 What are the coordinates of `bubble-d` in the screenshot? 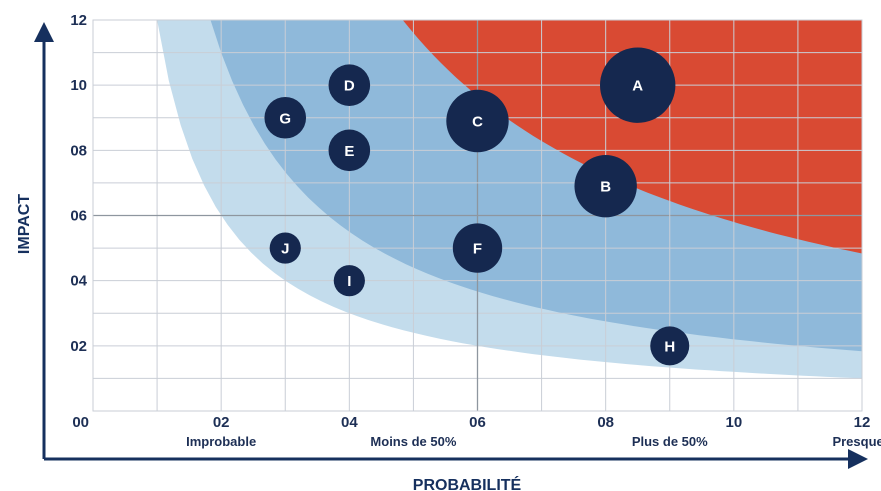 It's located at (349, 85).